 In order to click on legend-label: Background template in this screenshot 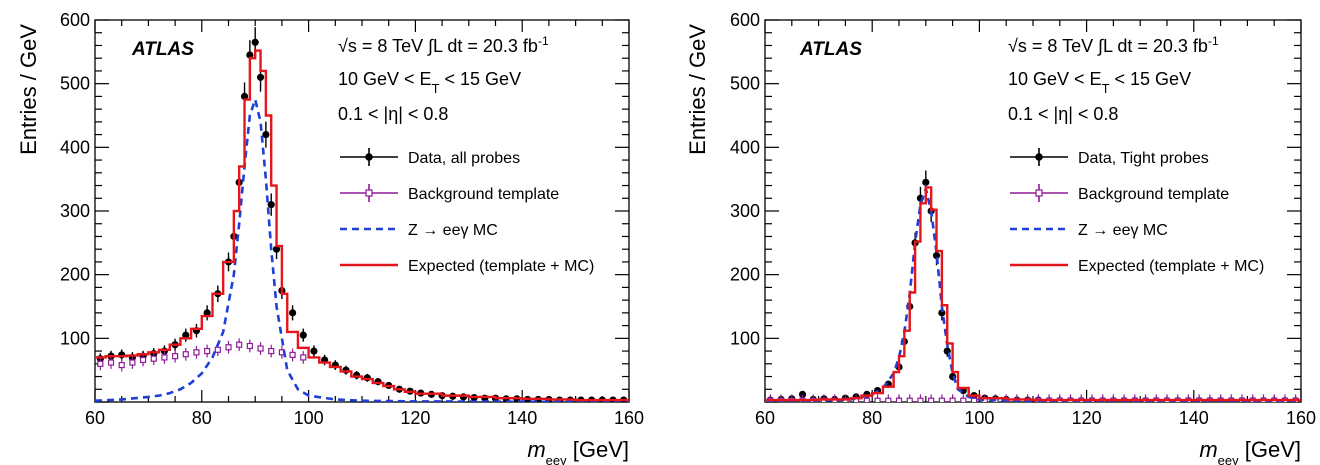, I will do `click(483, 194)`.